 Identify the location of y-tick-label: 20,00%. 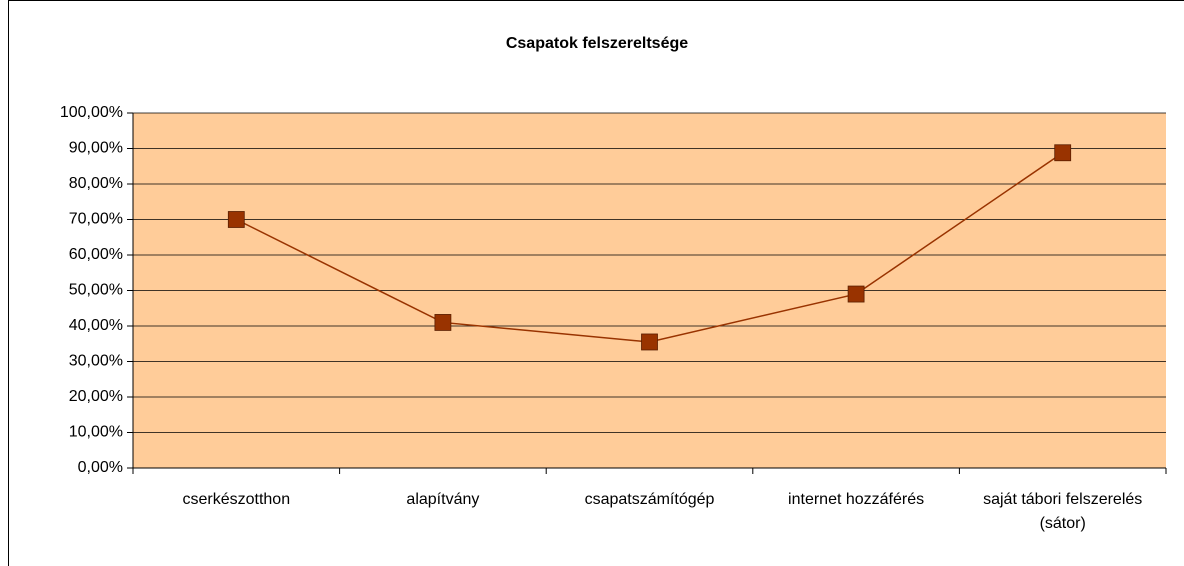
(96, 396).